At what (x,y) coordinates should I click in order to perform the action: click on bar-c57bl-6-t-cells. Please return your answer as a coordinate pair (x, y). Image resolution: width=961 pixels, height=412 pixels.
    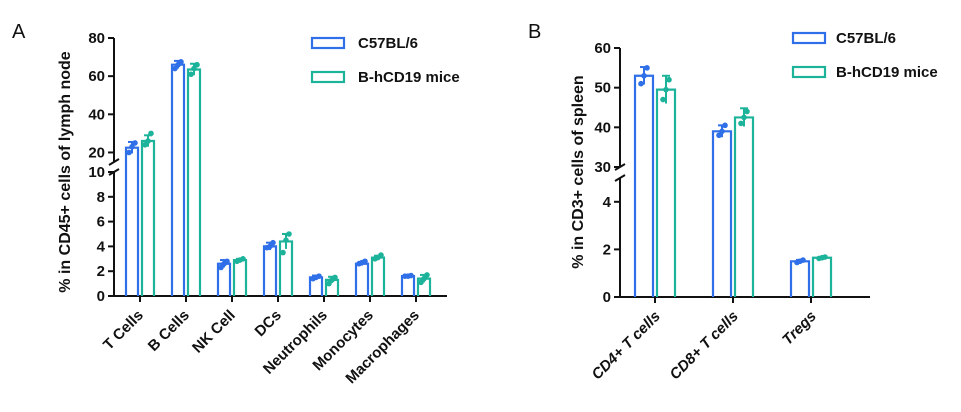
    Looking at the image, I should click on (132, 221).